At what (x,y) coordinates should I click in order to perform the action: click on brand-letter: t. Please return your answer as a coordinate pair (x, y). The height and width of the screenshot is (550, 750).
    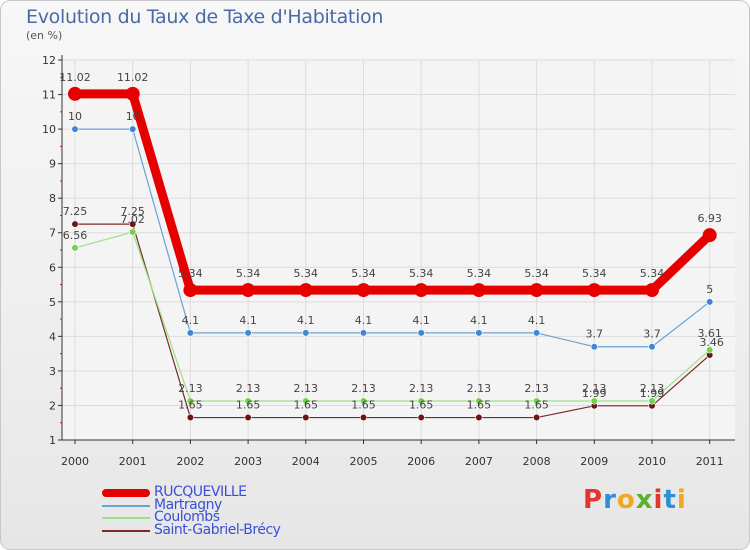
    Looking at the image, I should click on (670, 500).